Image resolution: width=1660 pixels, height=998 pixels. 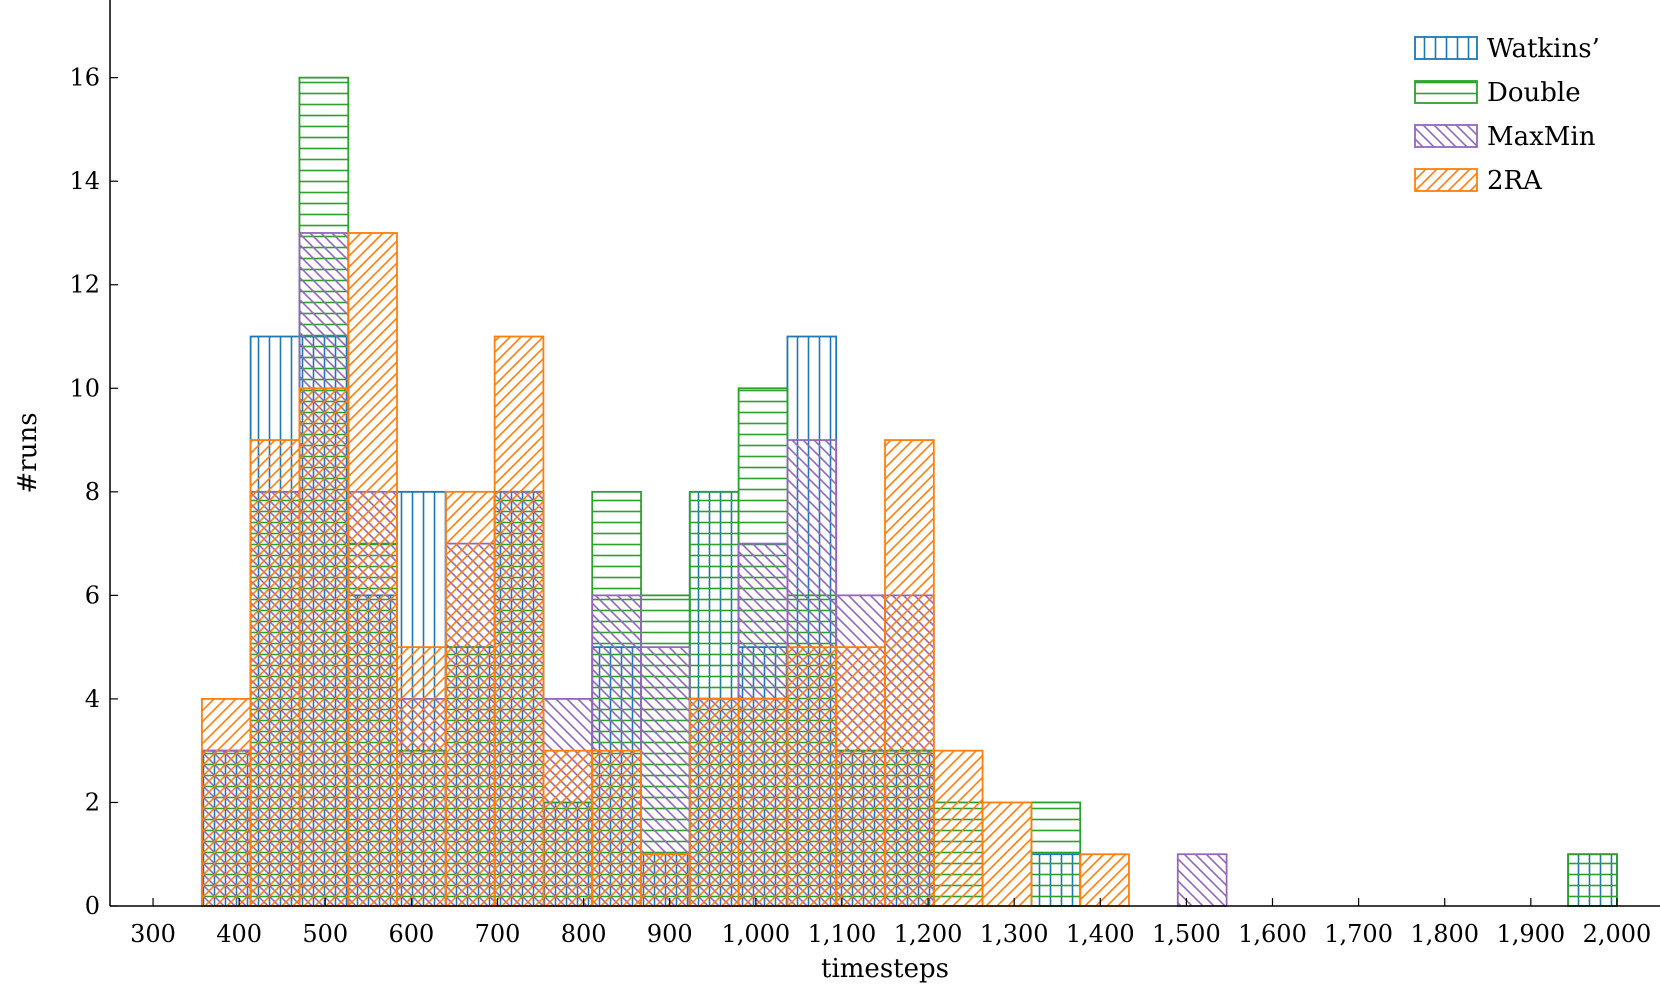 What do you see at coordinates (498, 934) in the screenshot?
I see `x-tick-label: 700` at bounding box center [498, 934].